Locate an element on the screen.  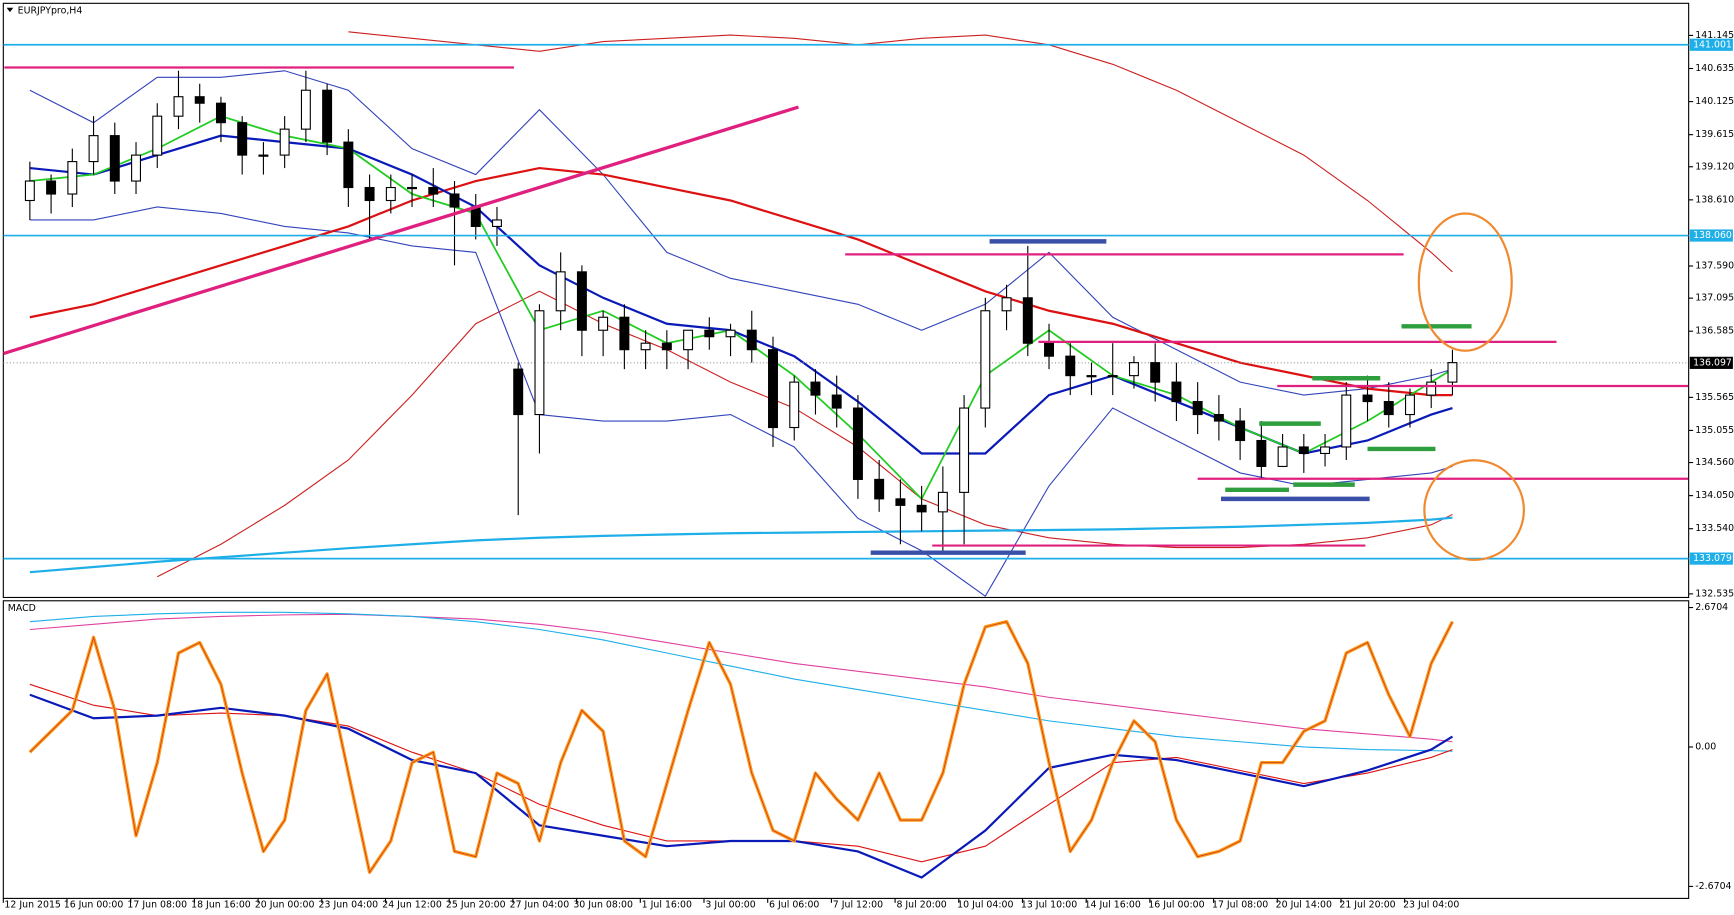
x-tick-label: 12 Jun 2015 is located at coordinates (32, 905).